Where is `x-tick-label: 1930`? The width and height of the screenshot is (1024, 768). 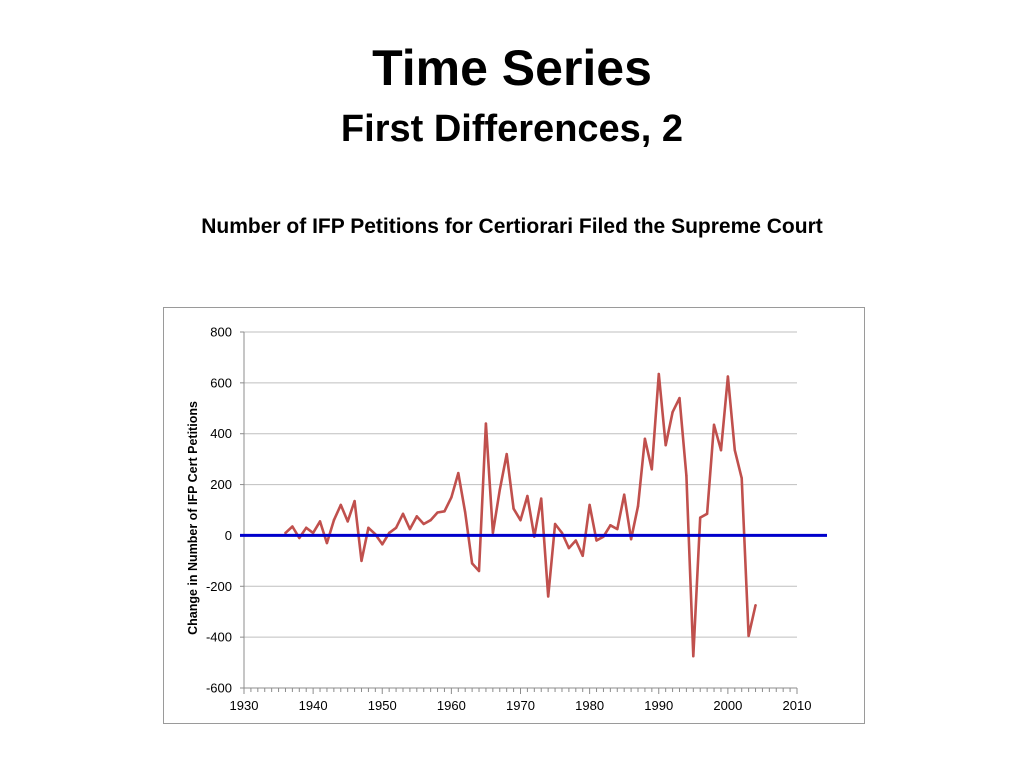
x-tick-label: 1930 is located at coordinates (244, 705).